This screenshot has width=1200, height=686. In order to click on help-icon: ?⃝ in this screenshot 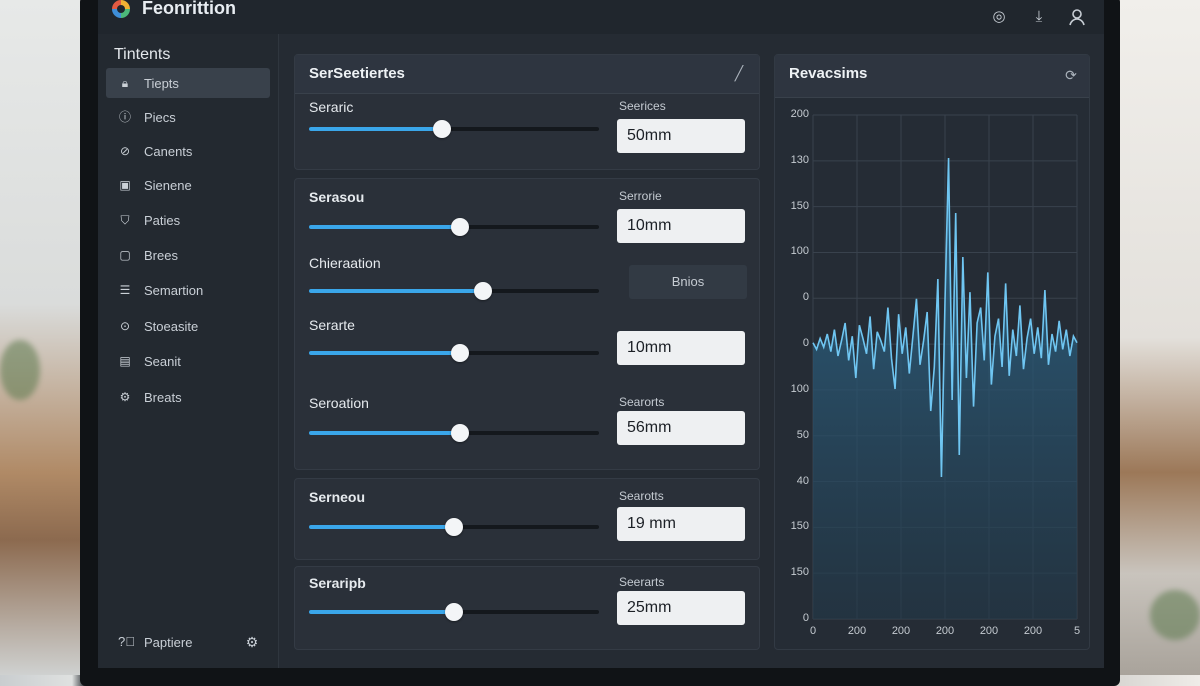, I will do `click(126, 641)`.